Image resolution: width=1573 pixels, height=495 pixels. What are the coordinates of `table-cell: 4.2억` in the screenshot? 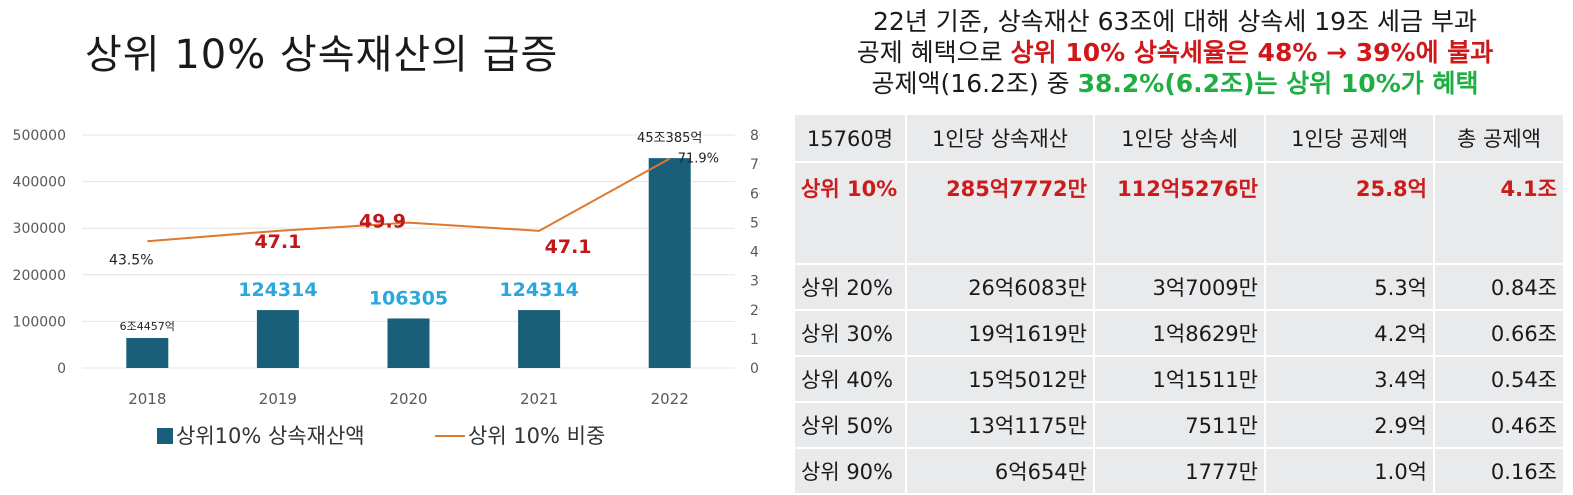 It's located at (1350, 333).